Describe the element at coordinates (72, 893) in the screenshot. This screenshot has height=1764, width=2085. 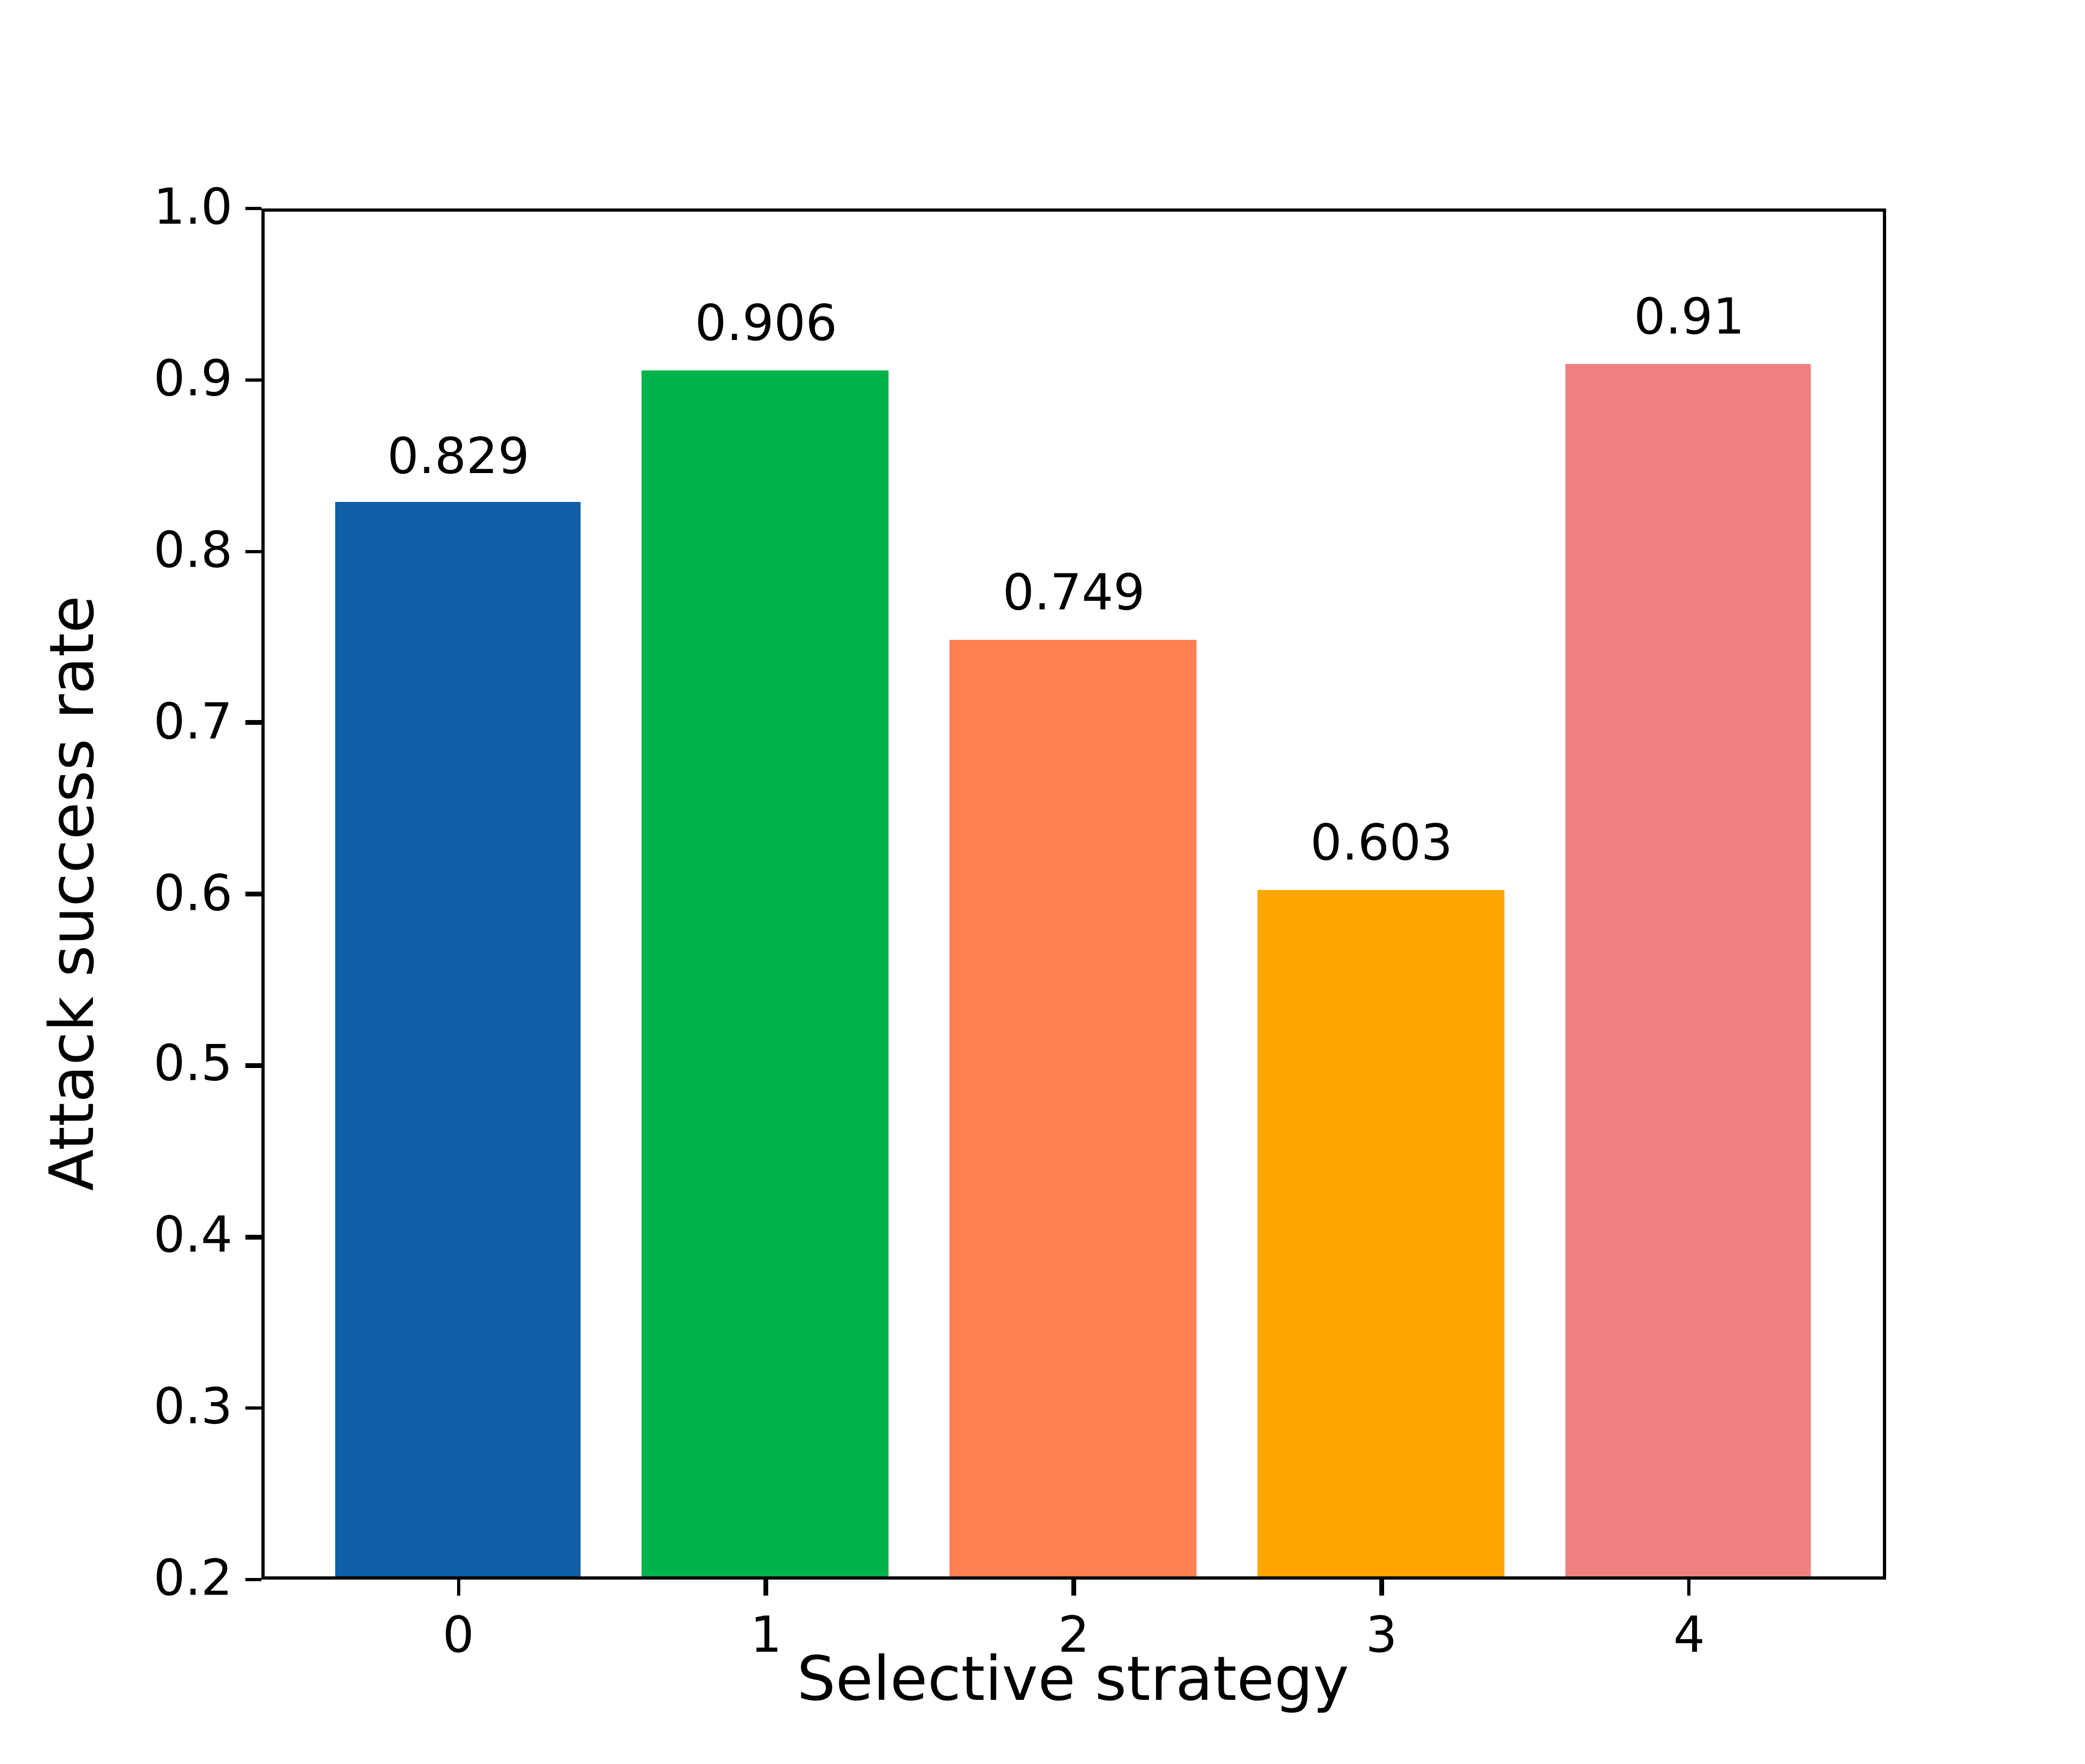
I see `y-axis-label: Attack success rate` at that location.